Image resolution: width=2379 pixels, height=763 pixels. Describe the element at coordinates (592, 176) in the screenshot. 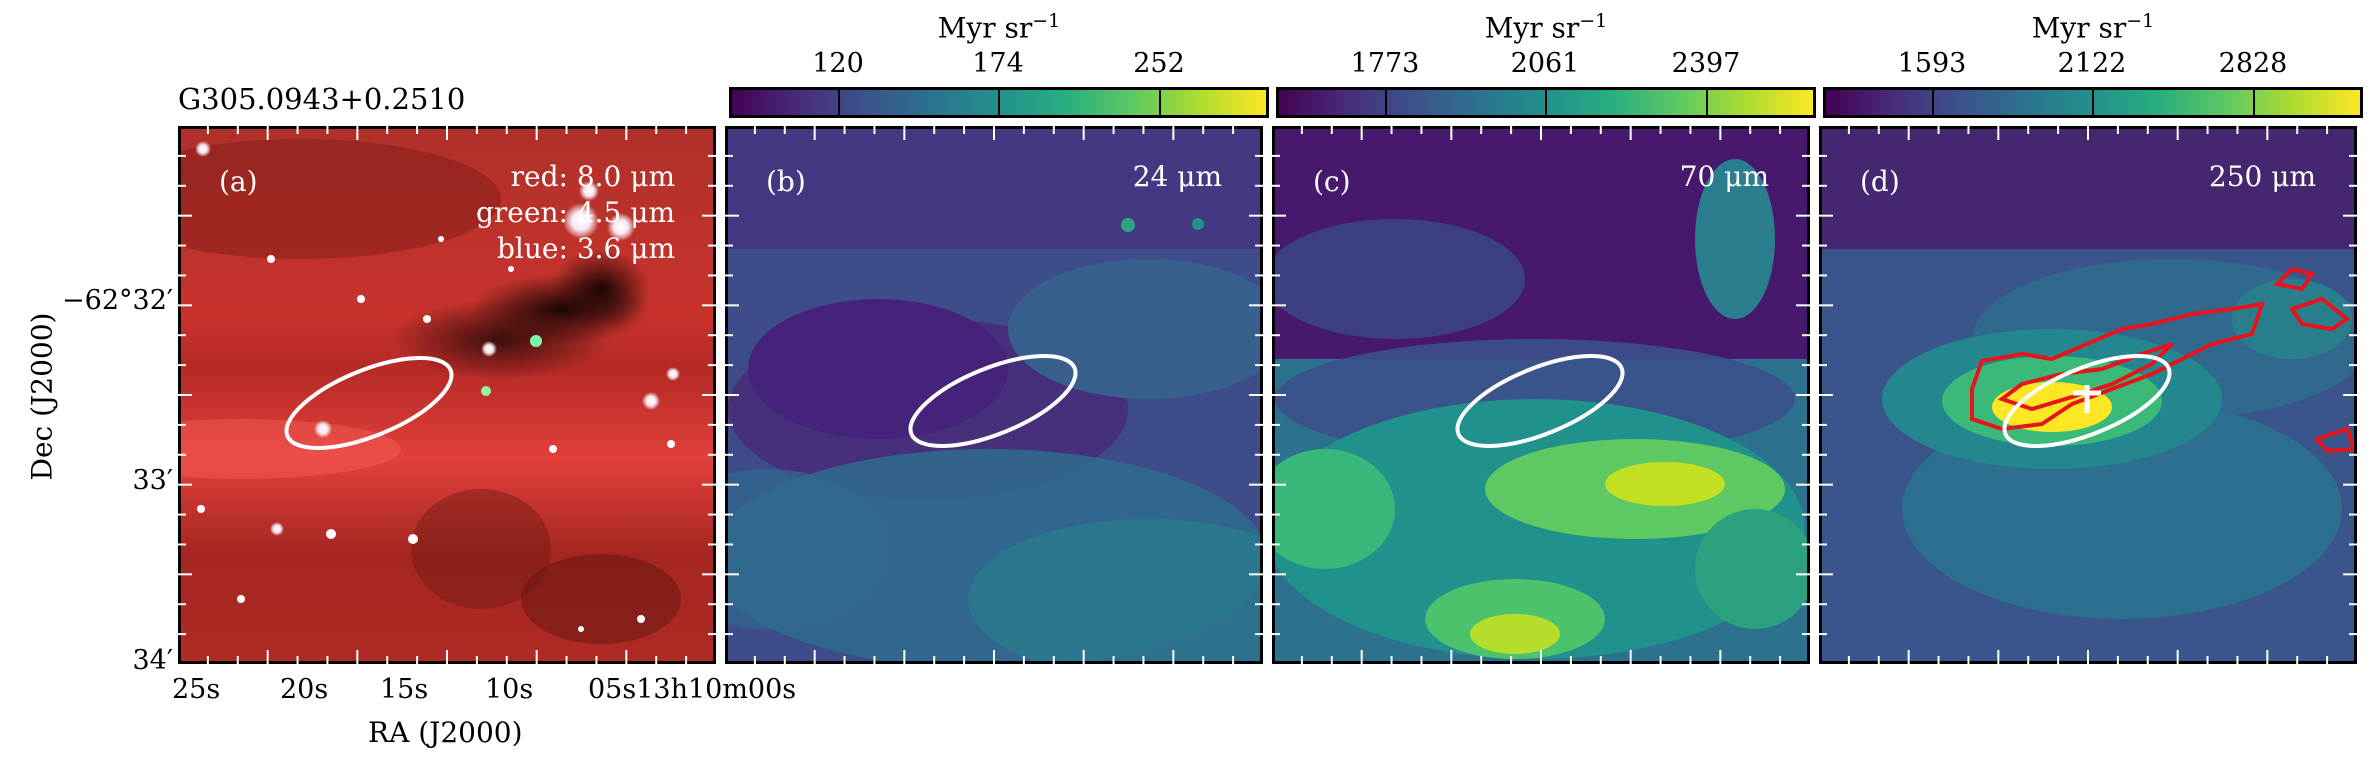

I see `legend-red: red: 8.0 μm` at that location.